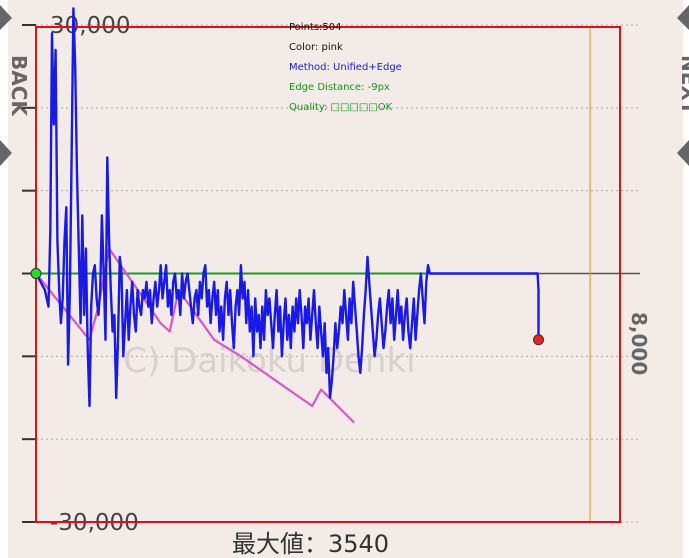 The width and height of the screenshot is (689, 558). I want to click on right-value-label: 8,000, so click(639, 343).